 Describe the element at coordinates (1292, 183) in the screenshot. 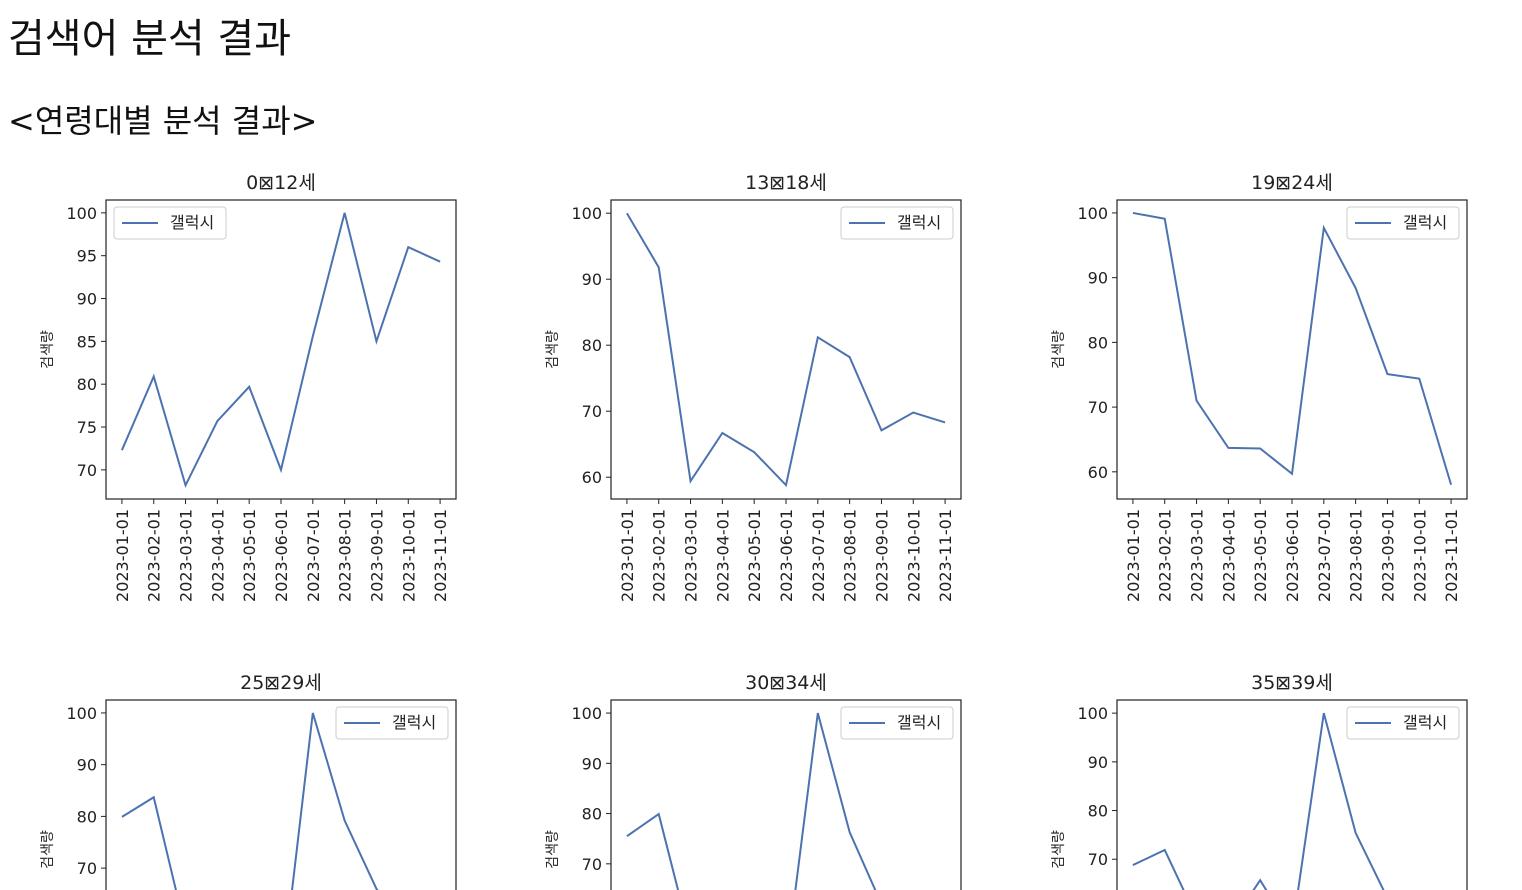

I see `chart-title: 19⊠24세` at that location.